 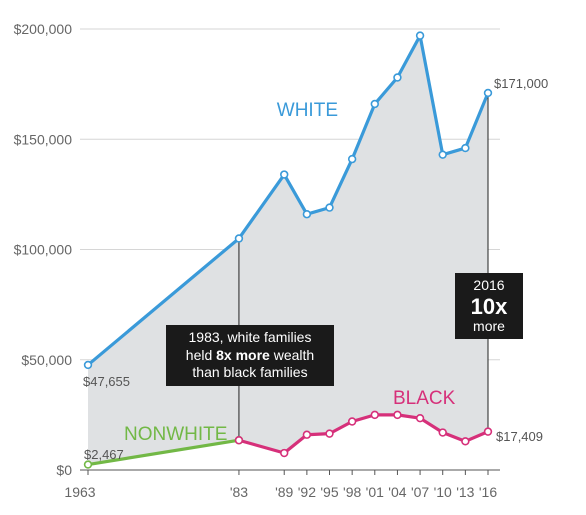 What do you see at coordinates (489, 285) in the screenshot?
I see `annotation-2016-year: 2016` at bounding box center [489, 285].